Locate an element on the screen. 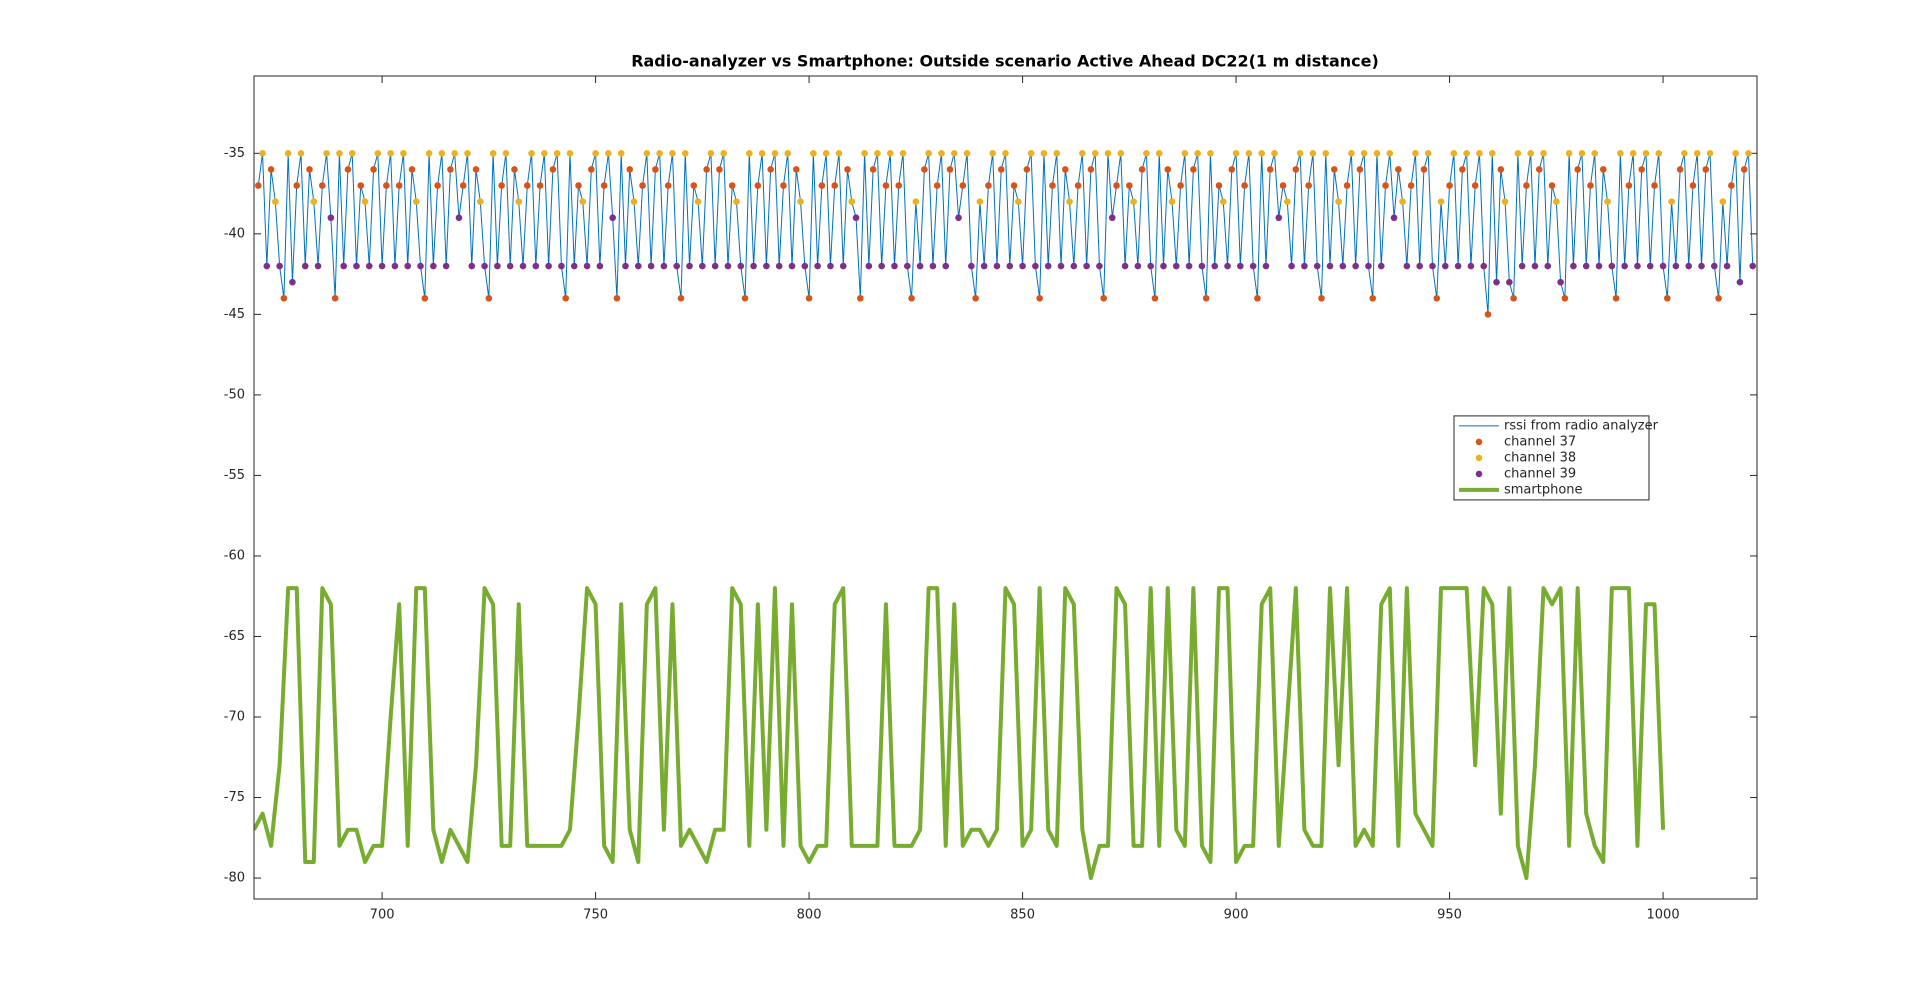 The image size is (1920, 1001). y-tick-label: -70 is located at coordinates (234, 717).